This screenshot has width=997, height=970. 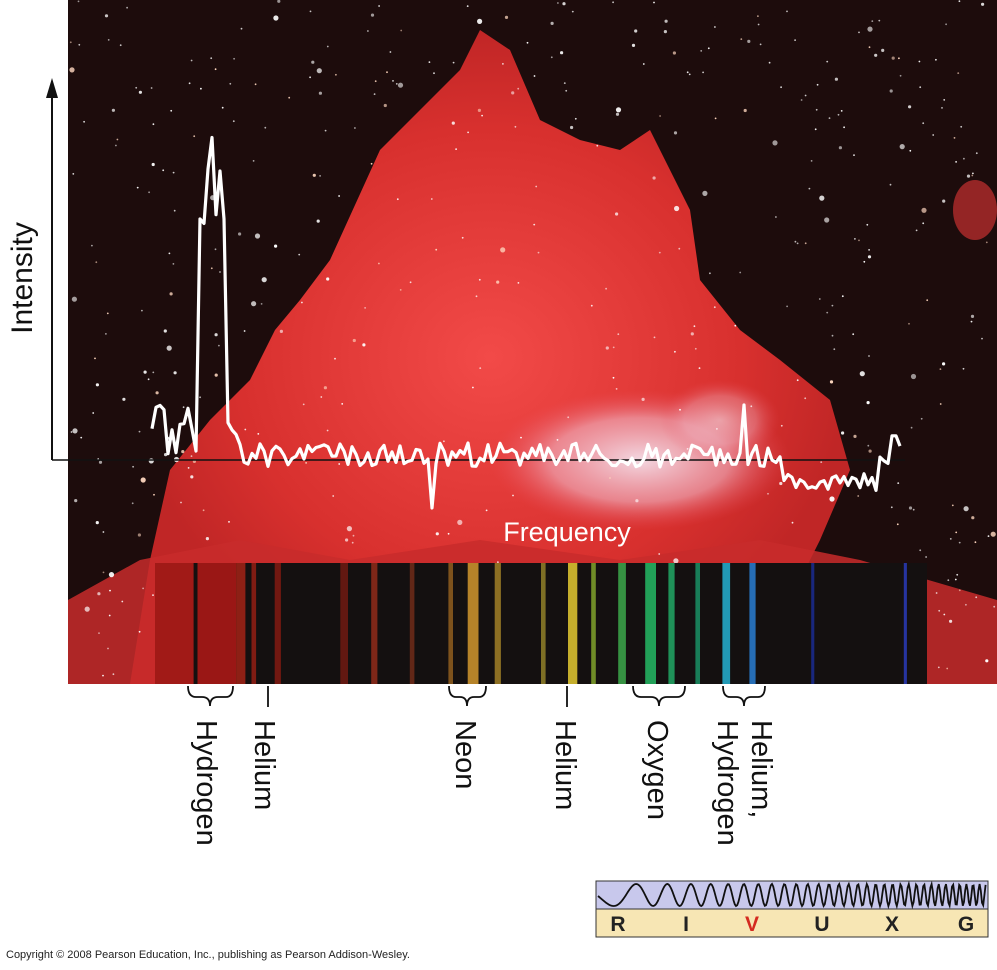 I want to click on bracket-oxygen, so click(x=659, y=696).